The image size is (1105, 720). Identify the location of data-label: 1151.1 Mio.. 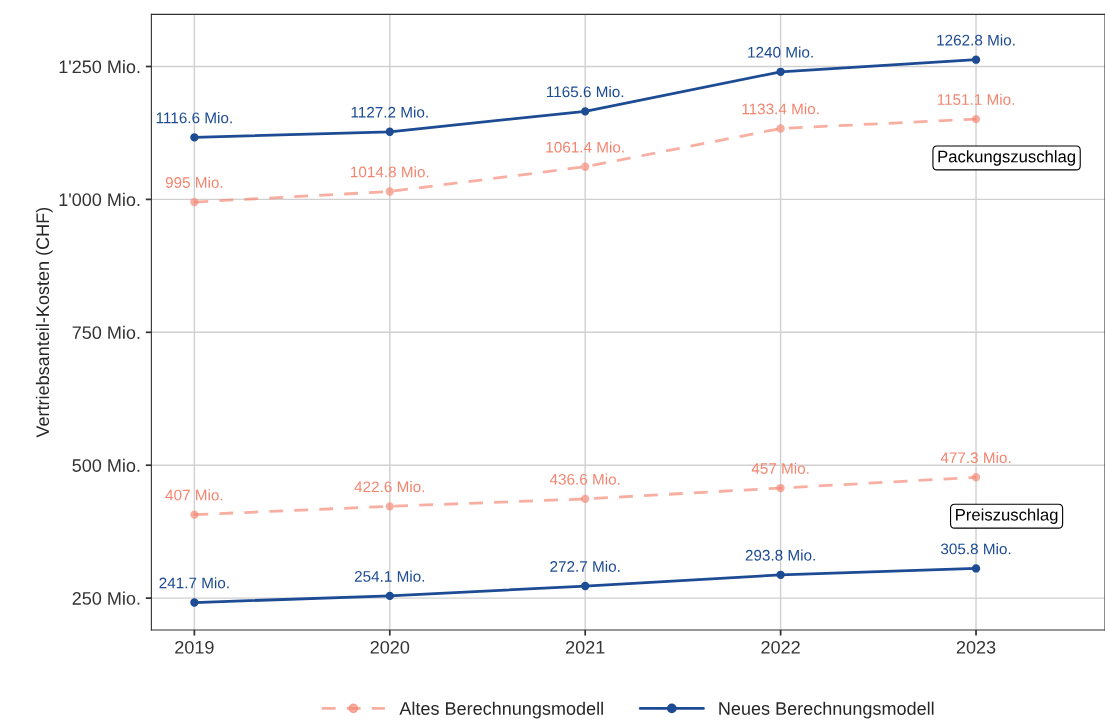
(975, 99).